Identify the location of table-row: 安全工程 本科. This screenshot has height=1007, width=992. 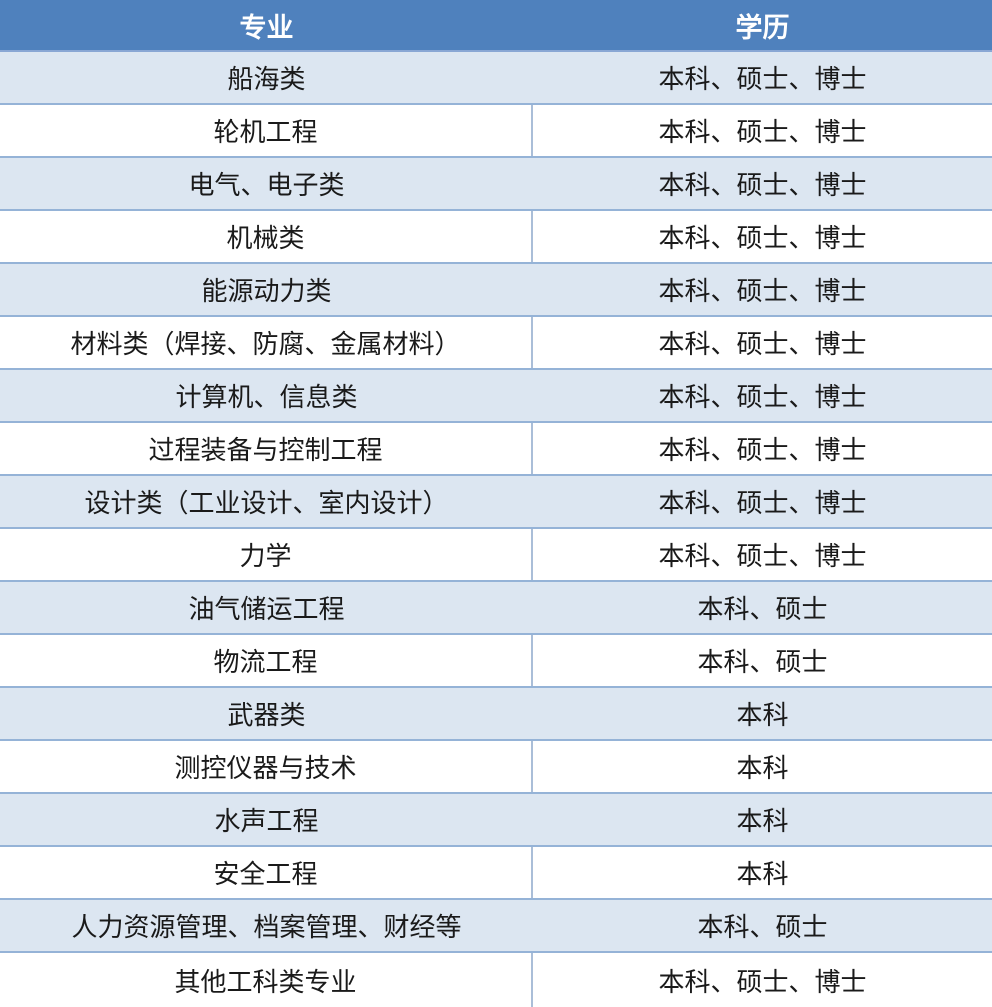
(496, 873).